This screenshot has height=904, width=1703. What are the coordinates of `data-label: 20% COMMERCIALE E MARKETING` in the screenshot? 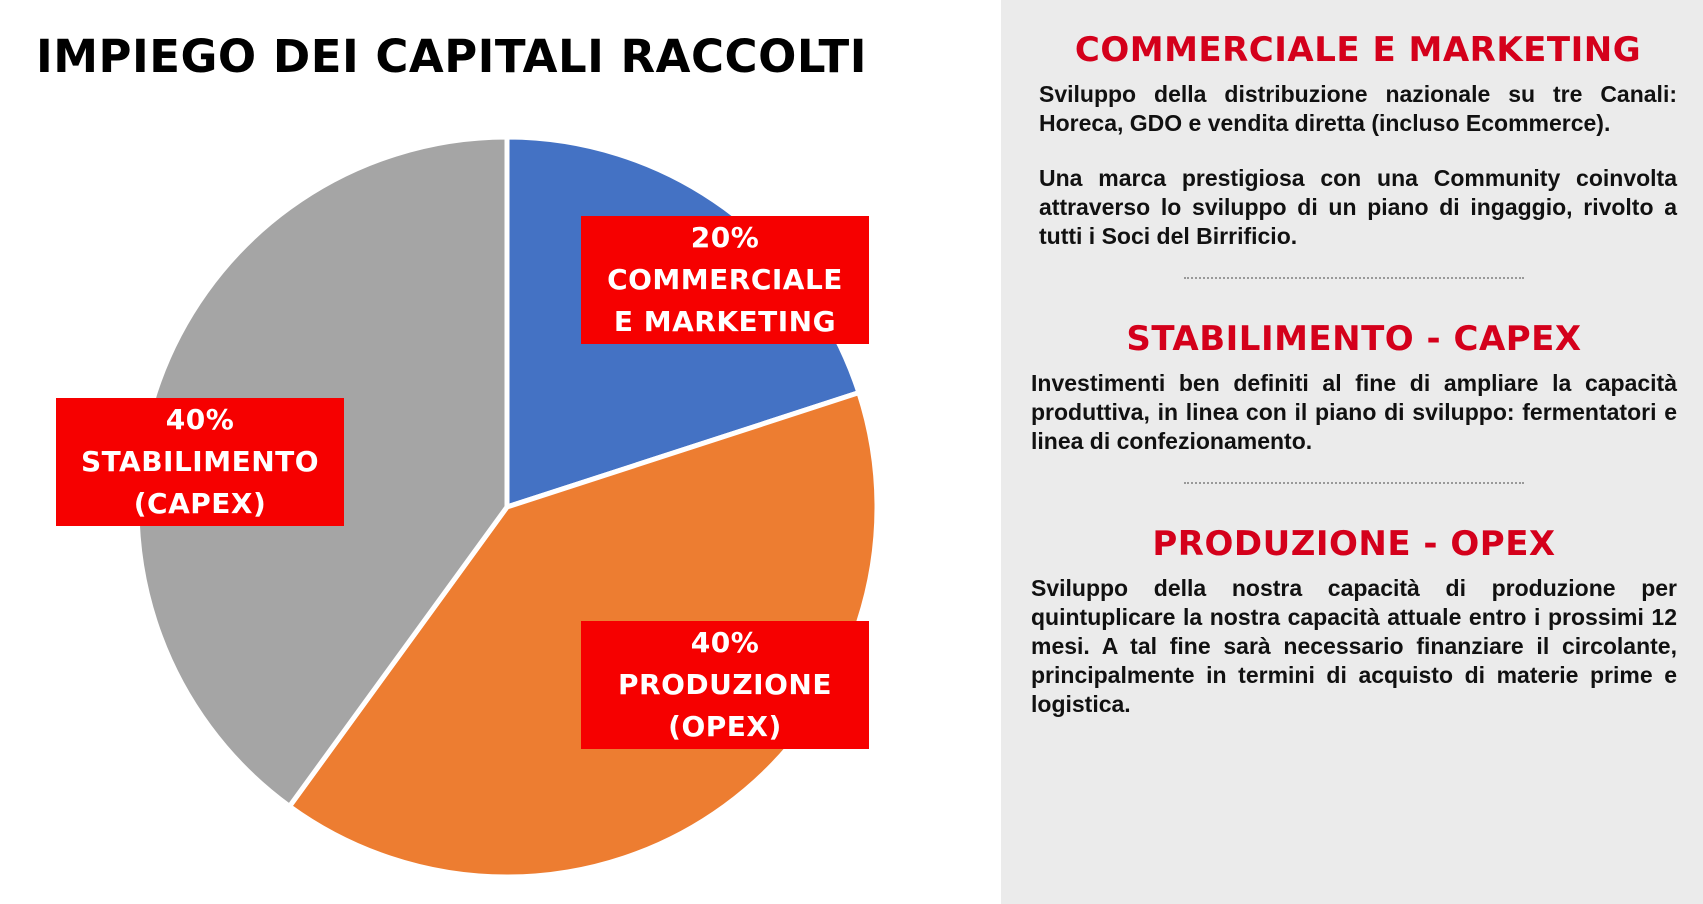 It's located at (725, 280).